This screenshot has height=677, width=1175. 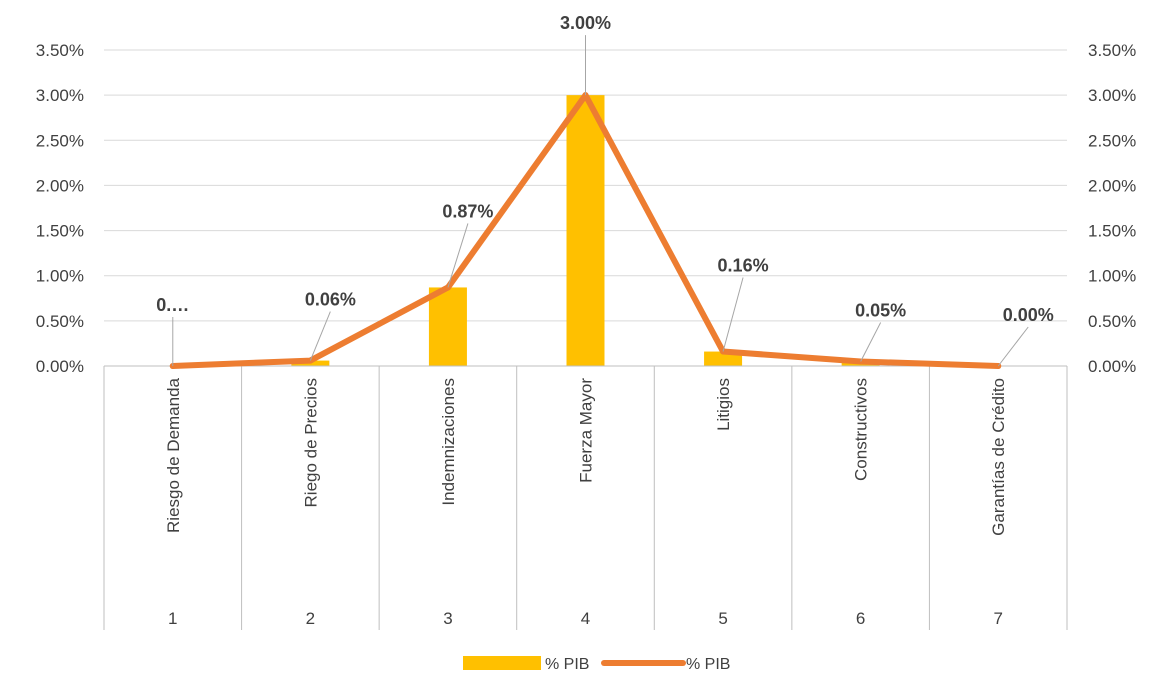 What do you see at coordinates (1112, 95) in the screenshot?
I see `y2-tick-label: 3.00%` at bounding box center [1112, 95].